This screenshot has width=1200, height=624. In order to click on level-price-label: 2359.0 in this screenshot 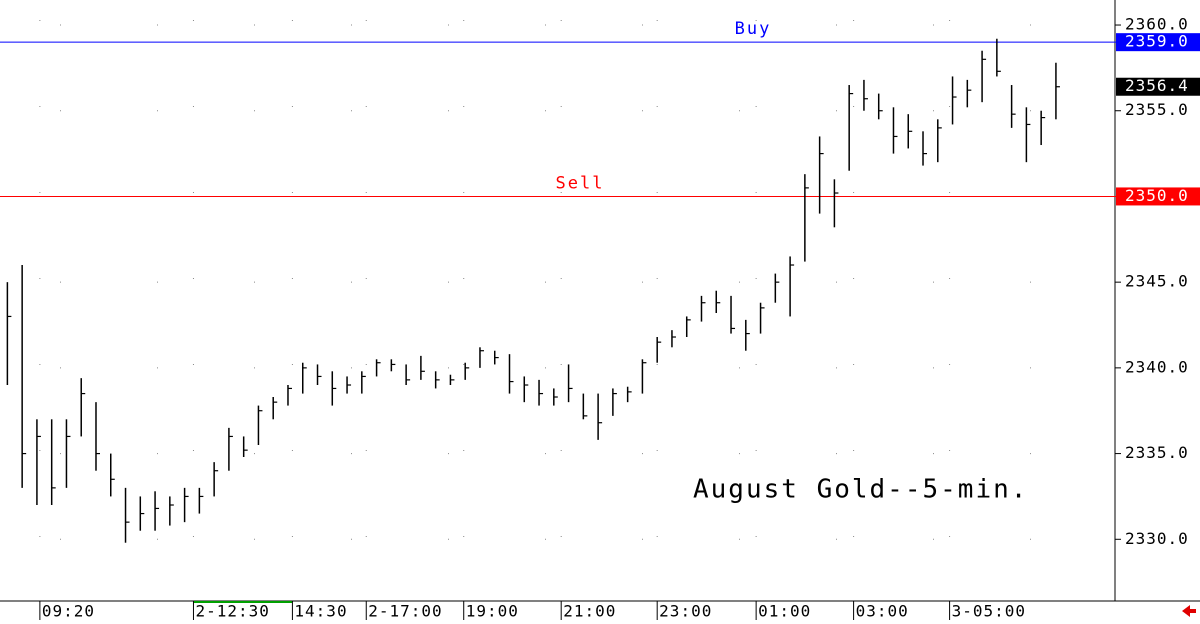, I will do `click(1157, 41)`.